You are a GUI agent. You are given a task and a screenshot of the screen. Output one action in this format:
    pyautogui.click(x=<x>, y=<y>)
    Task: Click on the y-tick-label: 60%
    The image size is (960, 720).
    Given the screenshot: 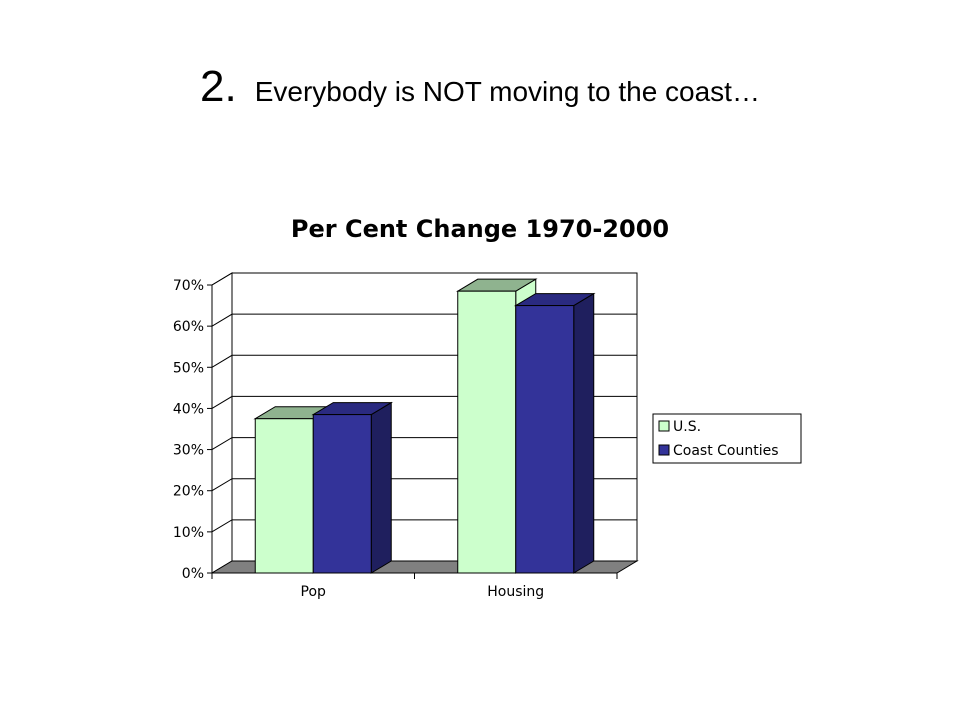 What is the action you would take?
    pyautogui.click(x=188, y=327)
    